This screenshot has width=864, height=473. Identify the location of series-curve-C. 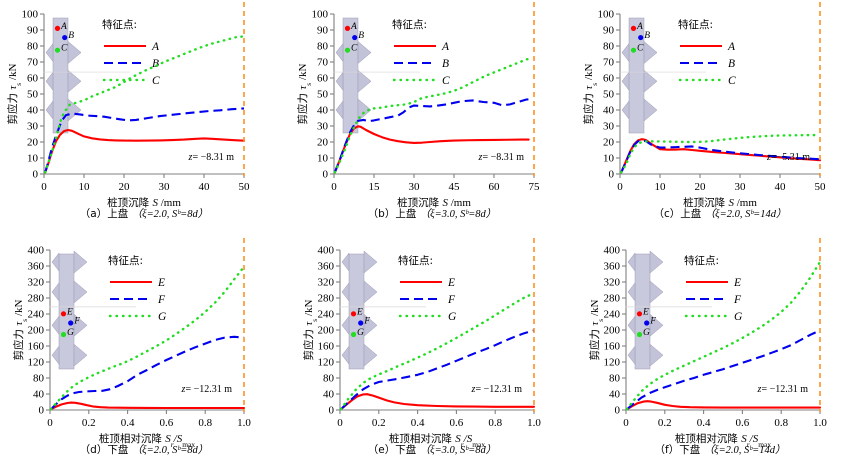
(145, 104).